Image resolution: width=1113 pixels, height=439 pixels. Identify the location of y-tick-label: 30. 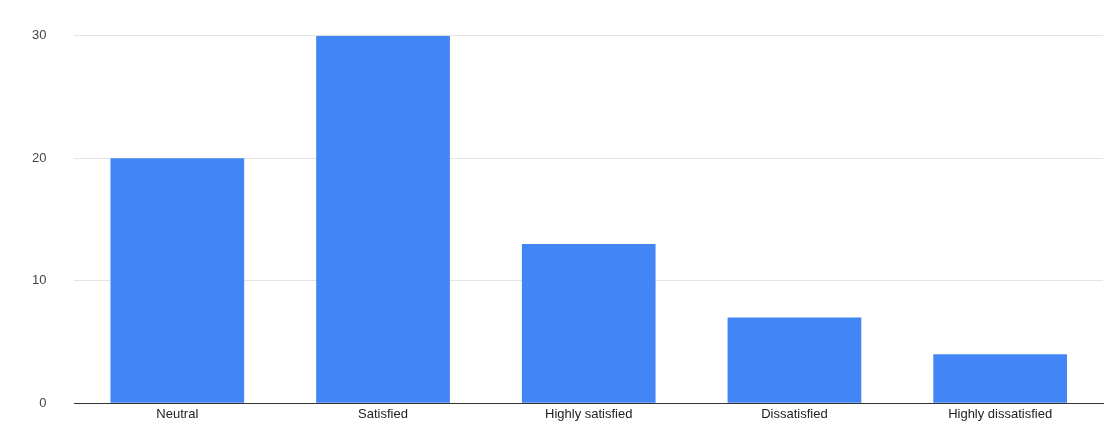
(39, 35).